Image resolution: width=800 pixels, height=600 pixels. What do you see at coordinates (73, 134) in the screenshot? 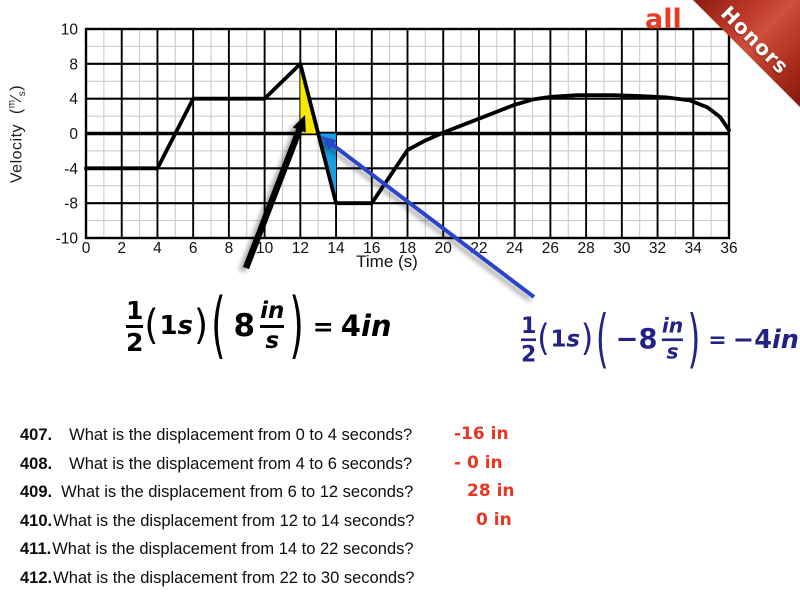
I see `y-tick-label: 0` at bounding box center [73, 134].